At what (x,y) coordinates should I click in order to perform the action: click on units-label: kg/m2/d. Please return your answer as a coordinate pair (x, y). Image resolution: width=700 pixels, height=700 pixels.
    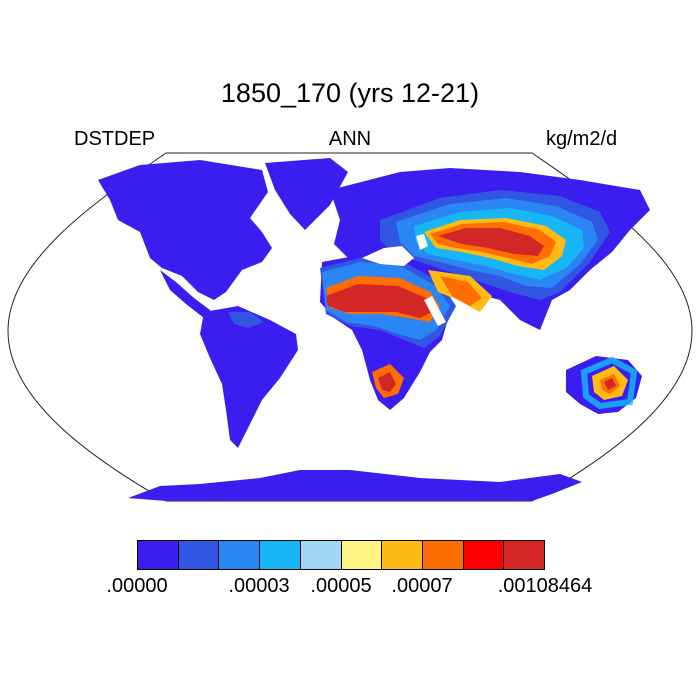
    Looking at the image, I should click on (582, 139).